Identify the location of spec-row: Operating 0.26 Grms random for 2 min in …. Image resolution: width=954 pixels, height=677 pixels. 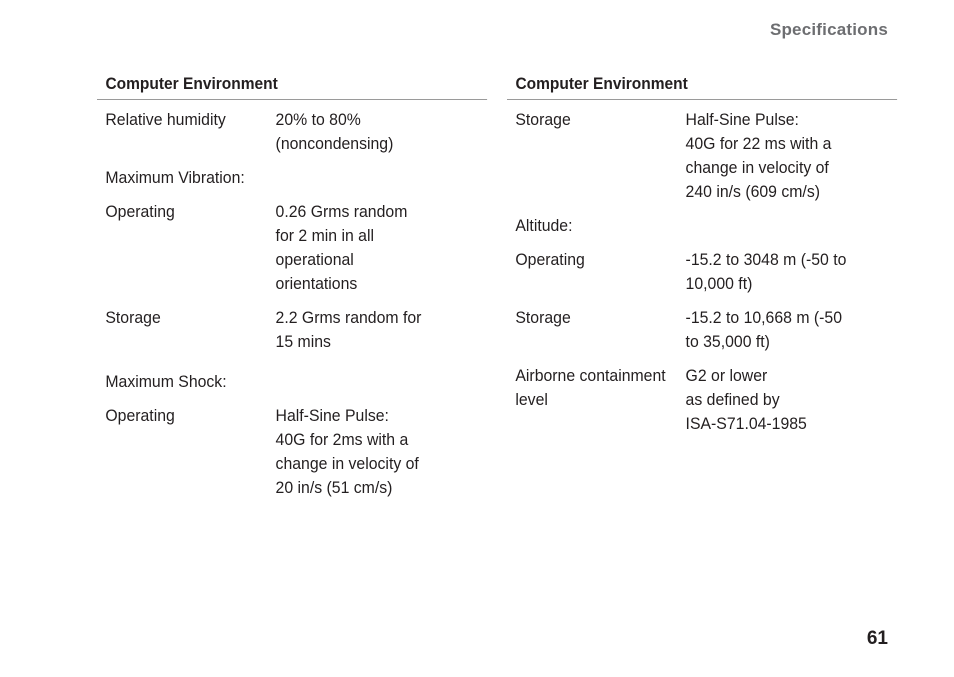
(288, 248).